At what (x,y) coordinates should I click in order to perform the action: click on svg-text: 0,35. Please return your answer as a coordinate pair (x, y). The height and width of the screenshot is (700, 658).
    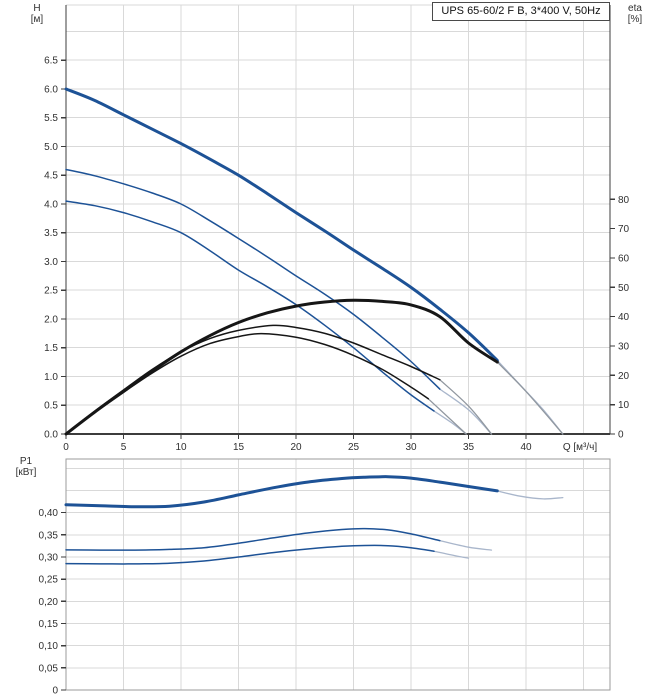
    Looking at the image, I should click on (49, 535).